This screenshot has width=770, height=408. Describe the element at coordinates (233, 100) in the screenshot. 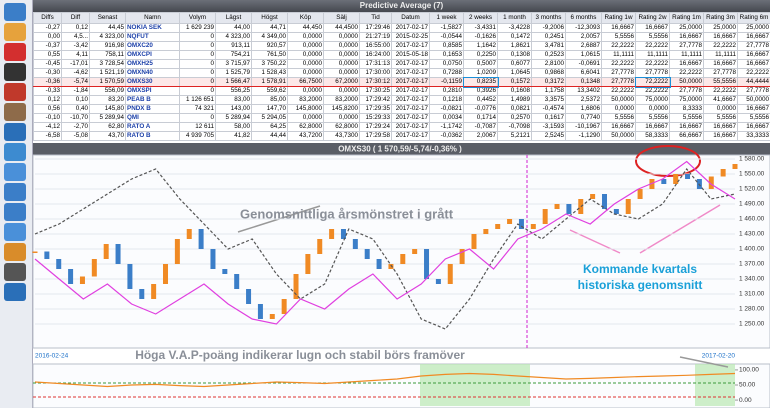

I see `table-cell: 83,00` at that location.